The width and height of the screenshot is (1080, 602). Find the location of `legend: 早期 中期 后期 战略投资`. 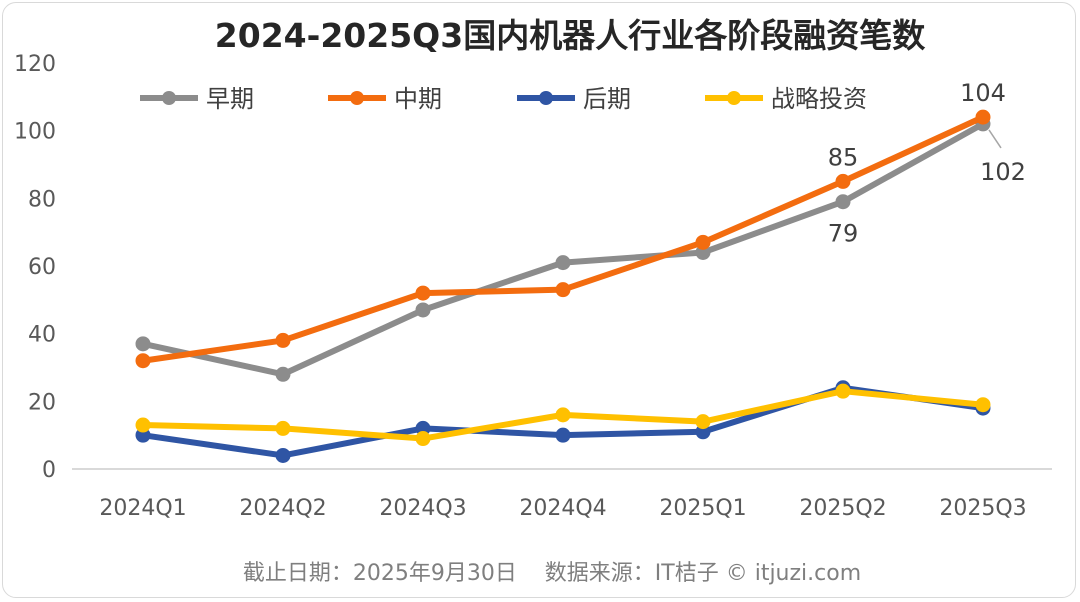

legend: 早期 中期 后期 战略投资 is located at coordinates (503, 99).